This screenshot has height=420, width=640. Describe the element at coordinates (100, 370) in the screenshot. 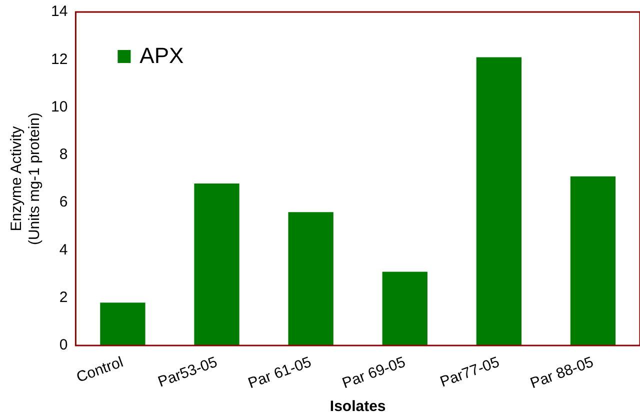

I see `x-tick-label: Control` at that location.